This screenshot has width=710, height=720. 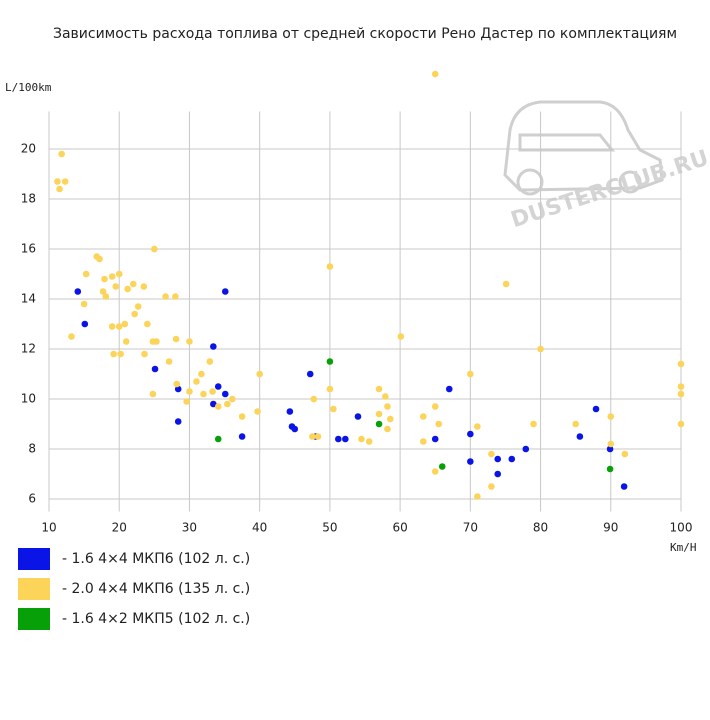 What do you see at coordinates (189, 528) in the screenshot?
I see `x-tick-label: 30` at bounding box center [189, 528].